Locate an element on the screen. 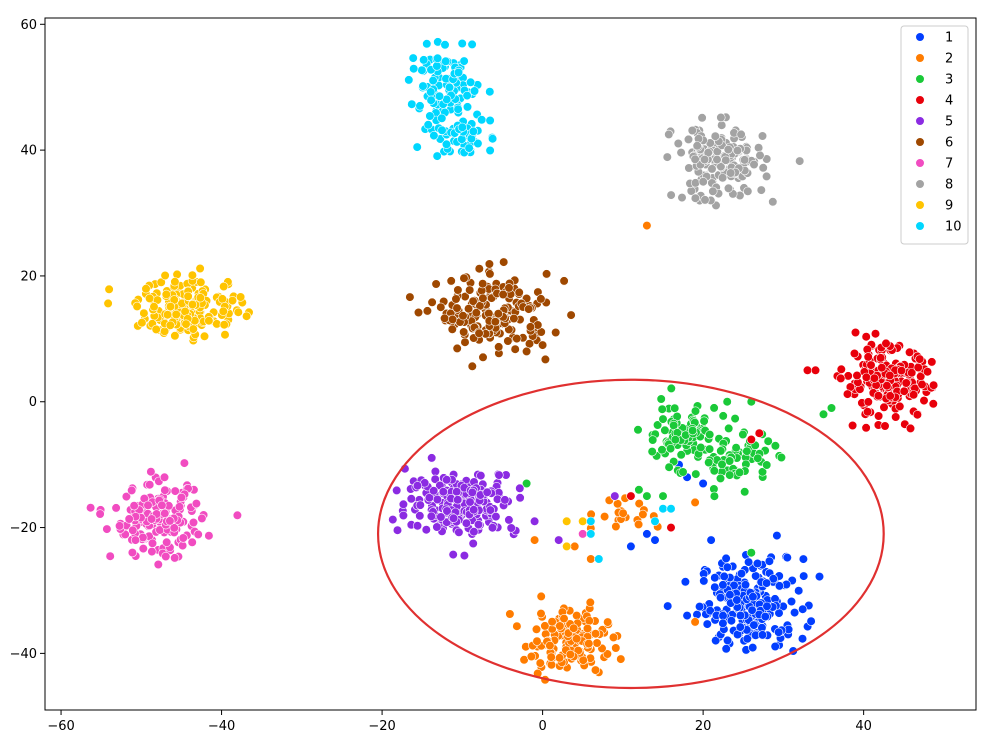 This screenshot has height=738, width=1000. y-tick-label: −40 is located at coordinates (23, 654).